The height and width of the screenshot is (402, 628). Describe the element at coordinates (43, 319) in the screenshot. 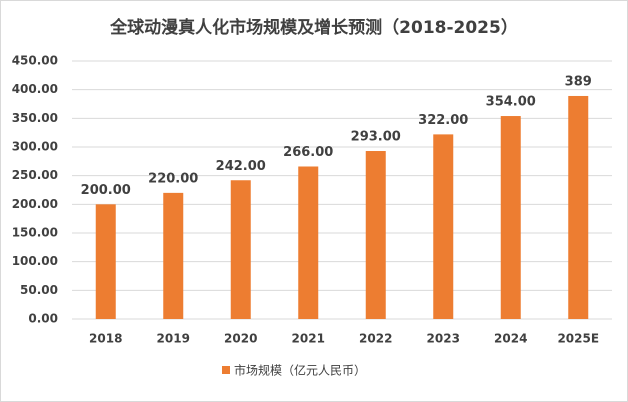

I see `y-tick-label: 0.00` at that location.